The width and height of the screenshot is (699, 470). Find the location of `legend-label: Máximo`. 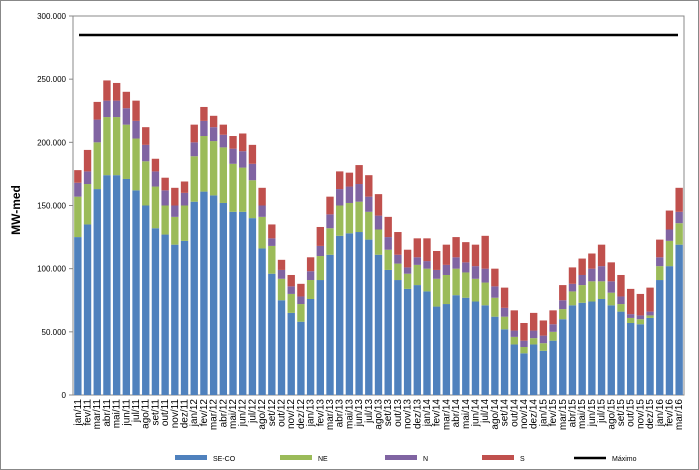

legend-label: Máximo is located at coordinates (624, 459).